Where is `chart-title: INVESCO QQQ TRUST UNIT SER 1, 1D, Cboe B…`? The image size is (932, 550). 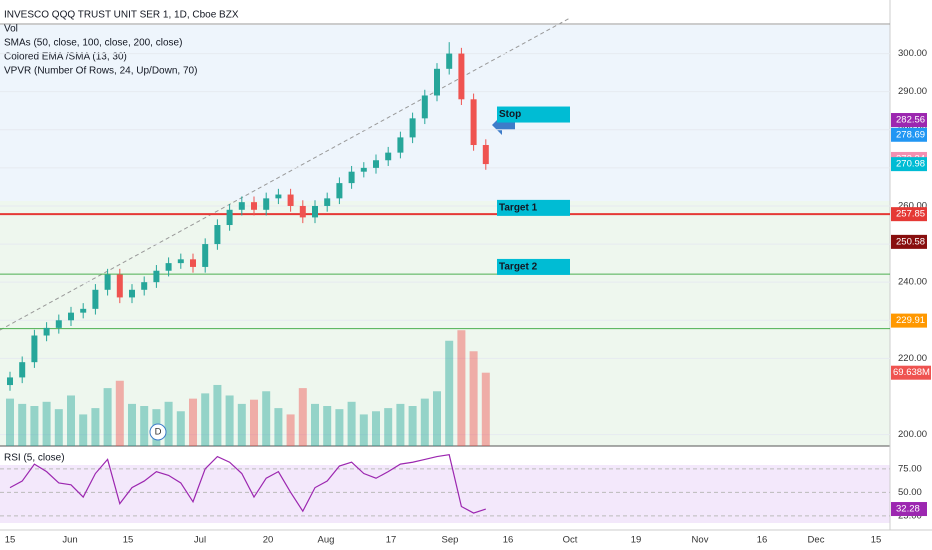
chart-title: INVESCO QQQ TRUST UNIT SER 1, 1D, Cboe B… is located at coordinates (121, 15).